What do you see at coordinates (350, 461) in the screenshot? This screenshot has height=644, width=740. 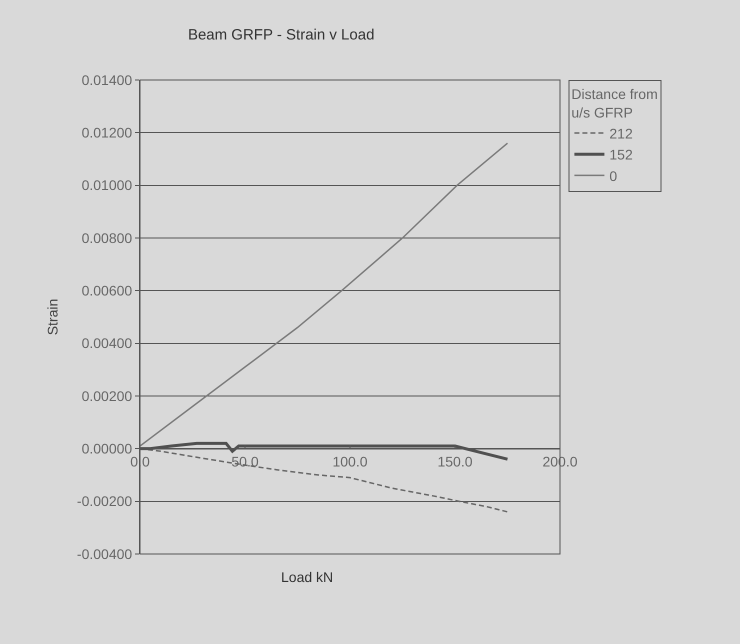 I see `x-tick-label: 100.0` at bounding box center [350, 461].